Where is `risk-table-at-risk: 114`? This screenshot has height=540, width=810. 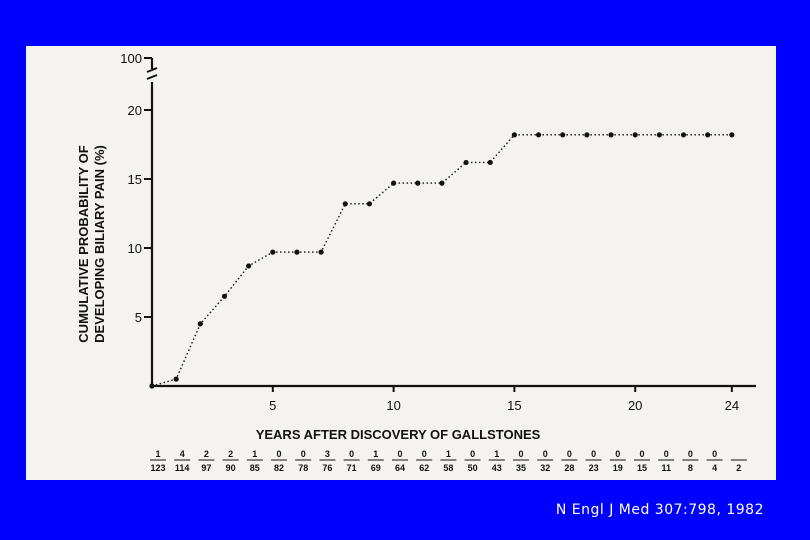 risk-table-at-risk: 114 is located at coordinates (182, 468).